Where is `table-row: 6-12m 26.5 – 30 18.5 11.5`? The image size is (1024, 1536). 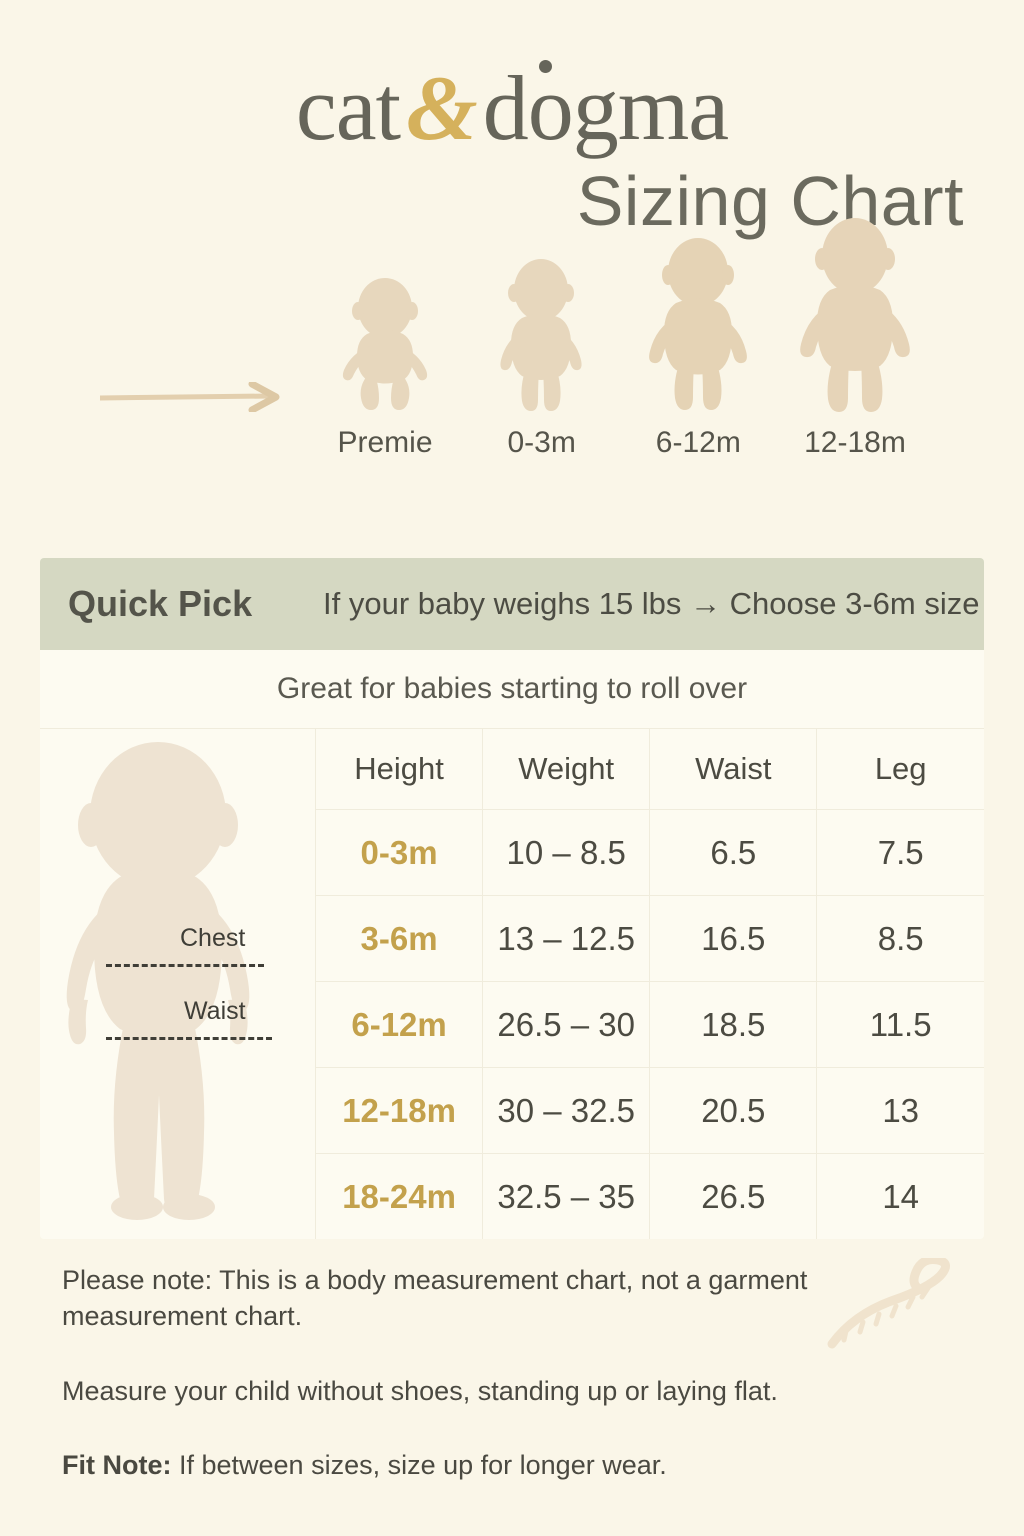 table-row: 6-12m 26.5 – 30 18.5 11.5 is located at coordinates (649, 1024).